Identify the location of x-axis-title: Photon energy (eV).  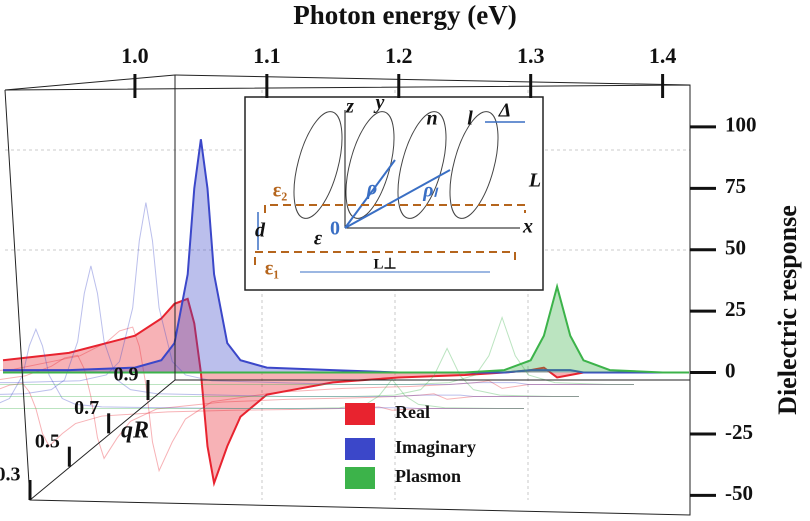
(404, 15).